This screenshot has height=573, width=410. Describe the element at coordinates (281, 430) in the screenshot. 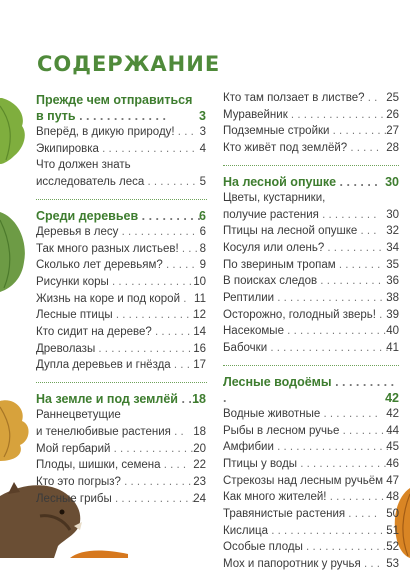

I see `entry-label: Рыбы в лесном ручье` at that location.